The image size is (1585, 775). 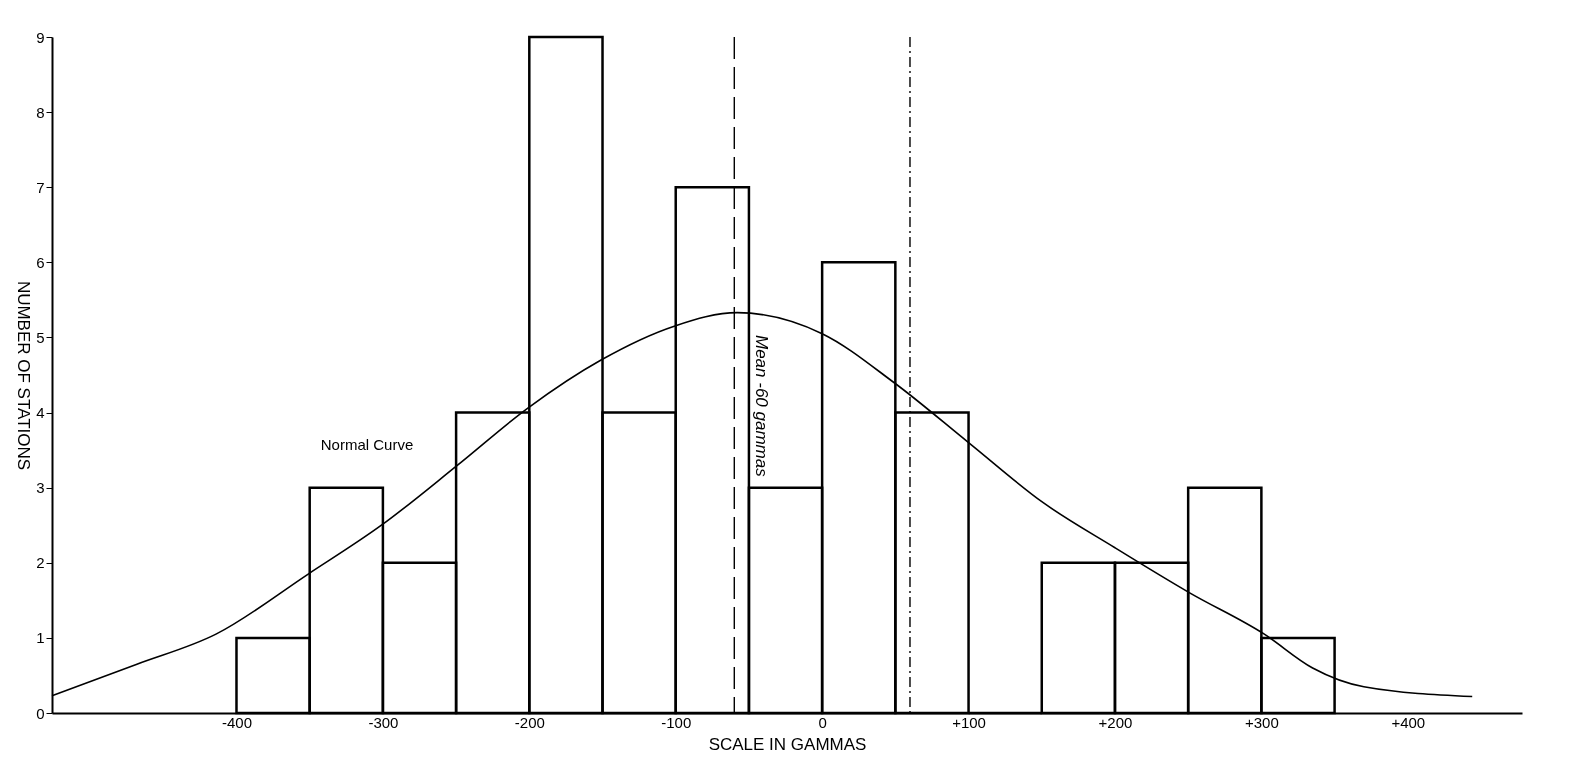 I want to click on x-tick-label: -300, so click(x=383, y=722).